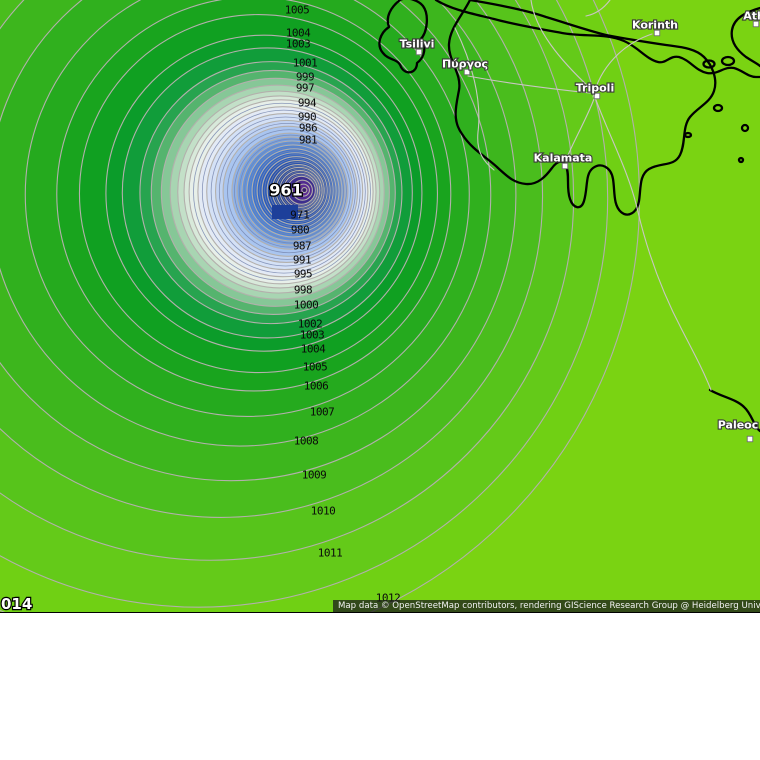  What do you see at coordinates (738, 425) in the screenshot?
I see `place-label-Paleoc: Paleoc` at bounding box center [738, 425].